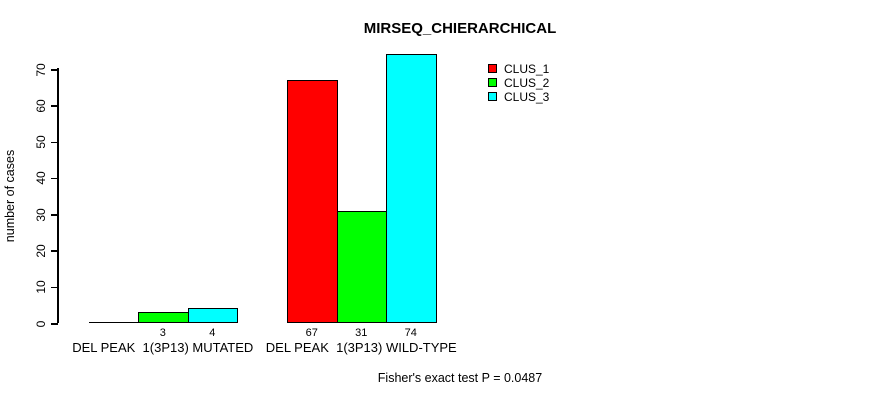 The width and height of the screenshot is (890, 400). What do you see at coordinates (41, 251) in the screenshot?
I see `y-tick-label: 20` at bounding box center [41, 251].